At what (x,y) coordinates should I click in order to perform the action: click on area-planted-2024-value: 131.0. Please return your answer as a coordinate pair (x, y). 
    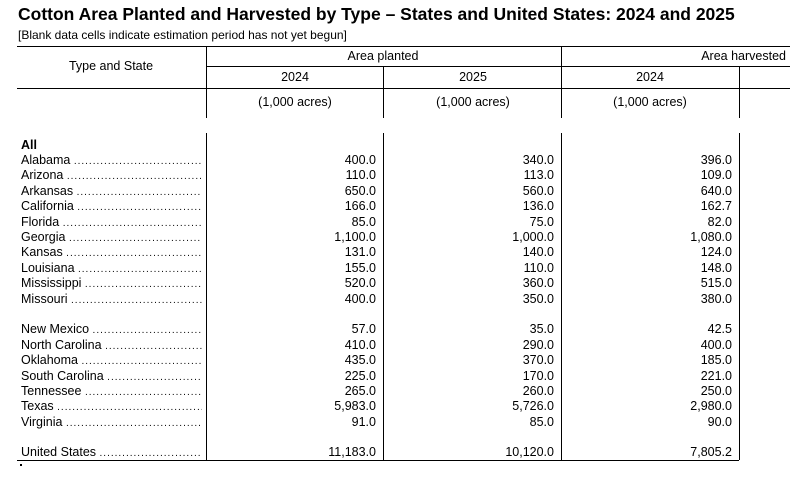
    Looking at the image, I should click on (360, 252).